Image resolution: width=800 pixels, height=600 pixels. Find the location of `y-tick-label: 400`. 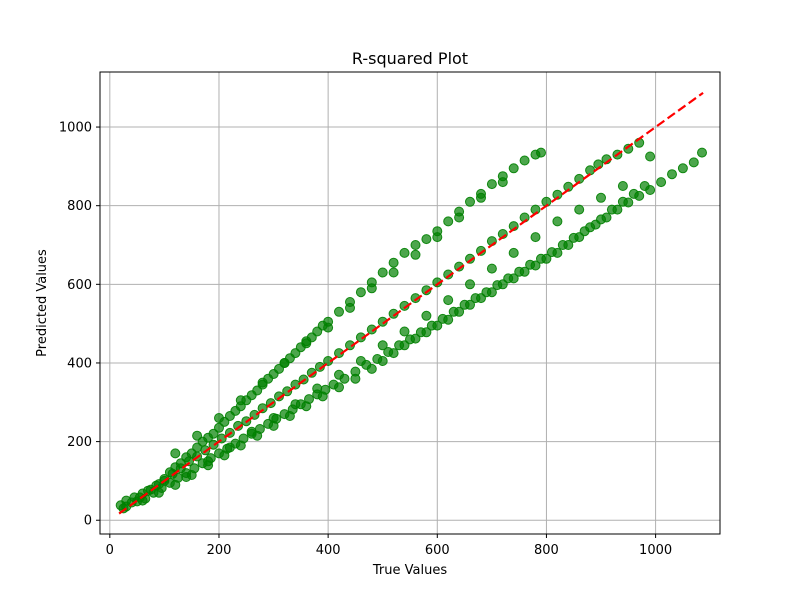

y-tick-label: 400 is located at coordinates (79, 363).